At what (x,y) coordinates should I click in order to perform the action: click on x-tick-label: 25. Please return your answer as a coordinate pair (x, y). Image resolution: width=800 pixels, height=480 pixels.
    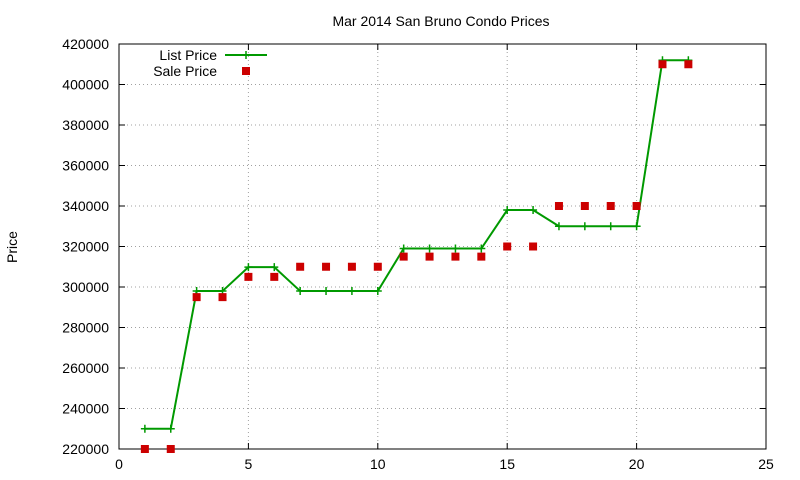
    Looking at the image, I should click on (766, 464).